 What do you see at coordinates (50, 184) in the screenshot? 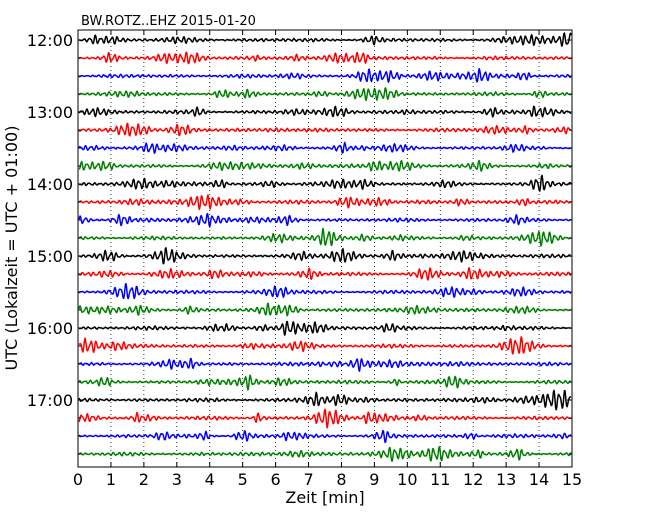
I see `y-tick-label: 14:00` at bounding box center [50, 184].